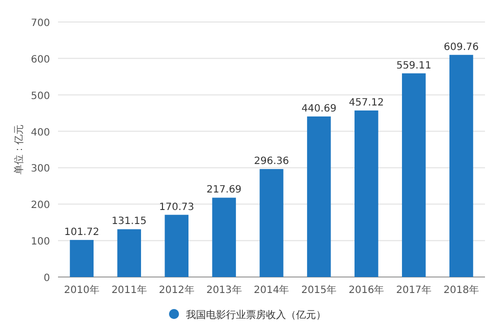  Describe the element at coordinates (40, 169) in the screenshot. I see `y-tick-label: 300` at that location.